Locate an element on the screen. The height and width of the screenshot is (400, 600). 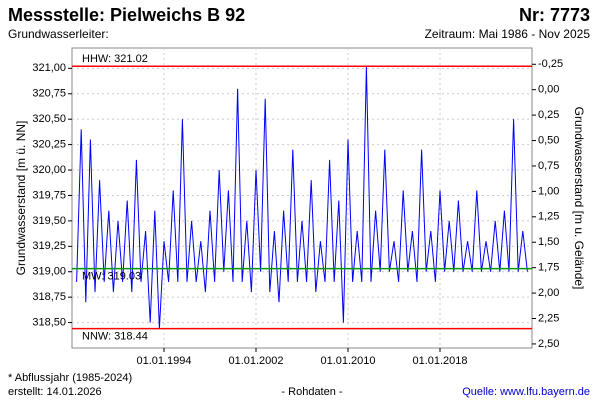
reference-label: MW: 319.03 is located at coordinates (111, 277).